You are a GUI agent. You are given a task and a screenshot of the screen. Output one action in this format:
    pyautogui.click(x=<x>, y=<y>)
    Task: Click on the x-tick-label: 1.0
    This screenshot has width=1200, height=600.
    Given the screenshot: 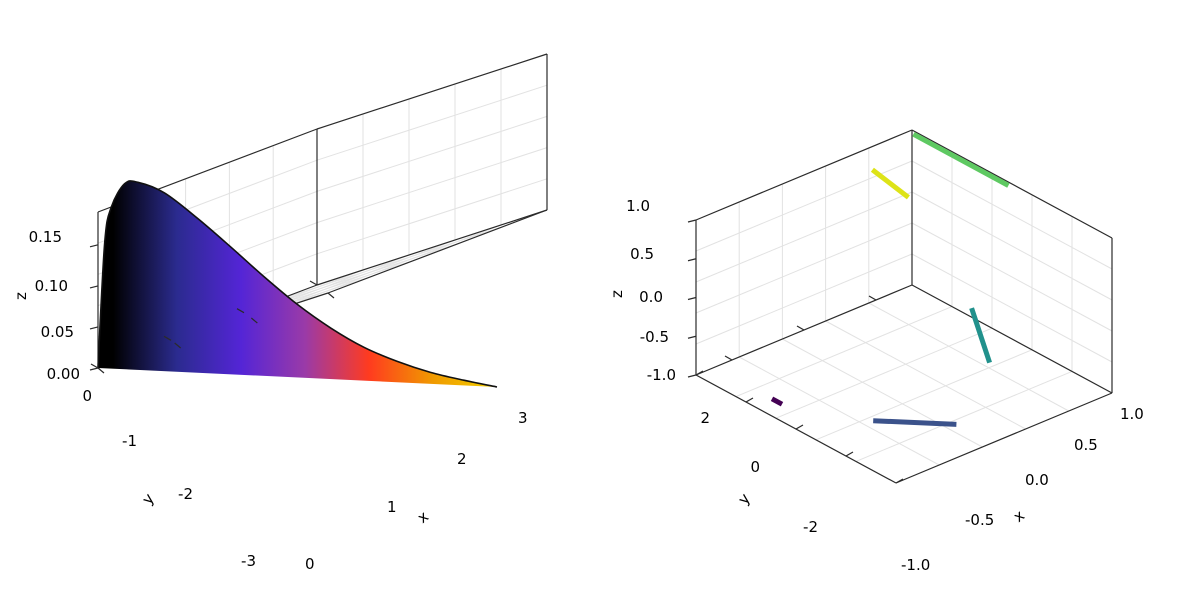 What is the action you would take?
    pyautogui.click(x=1132, y=414)
    